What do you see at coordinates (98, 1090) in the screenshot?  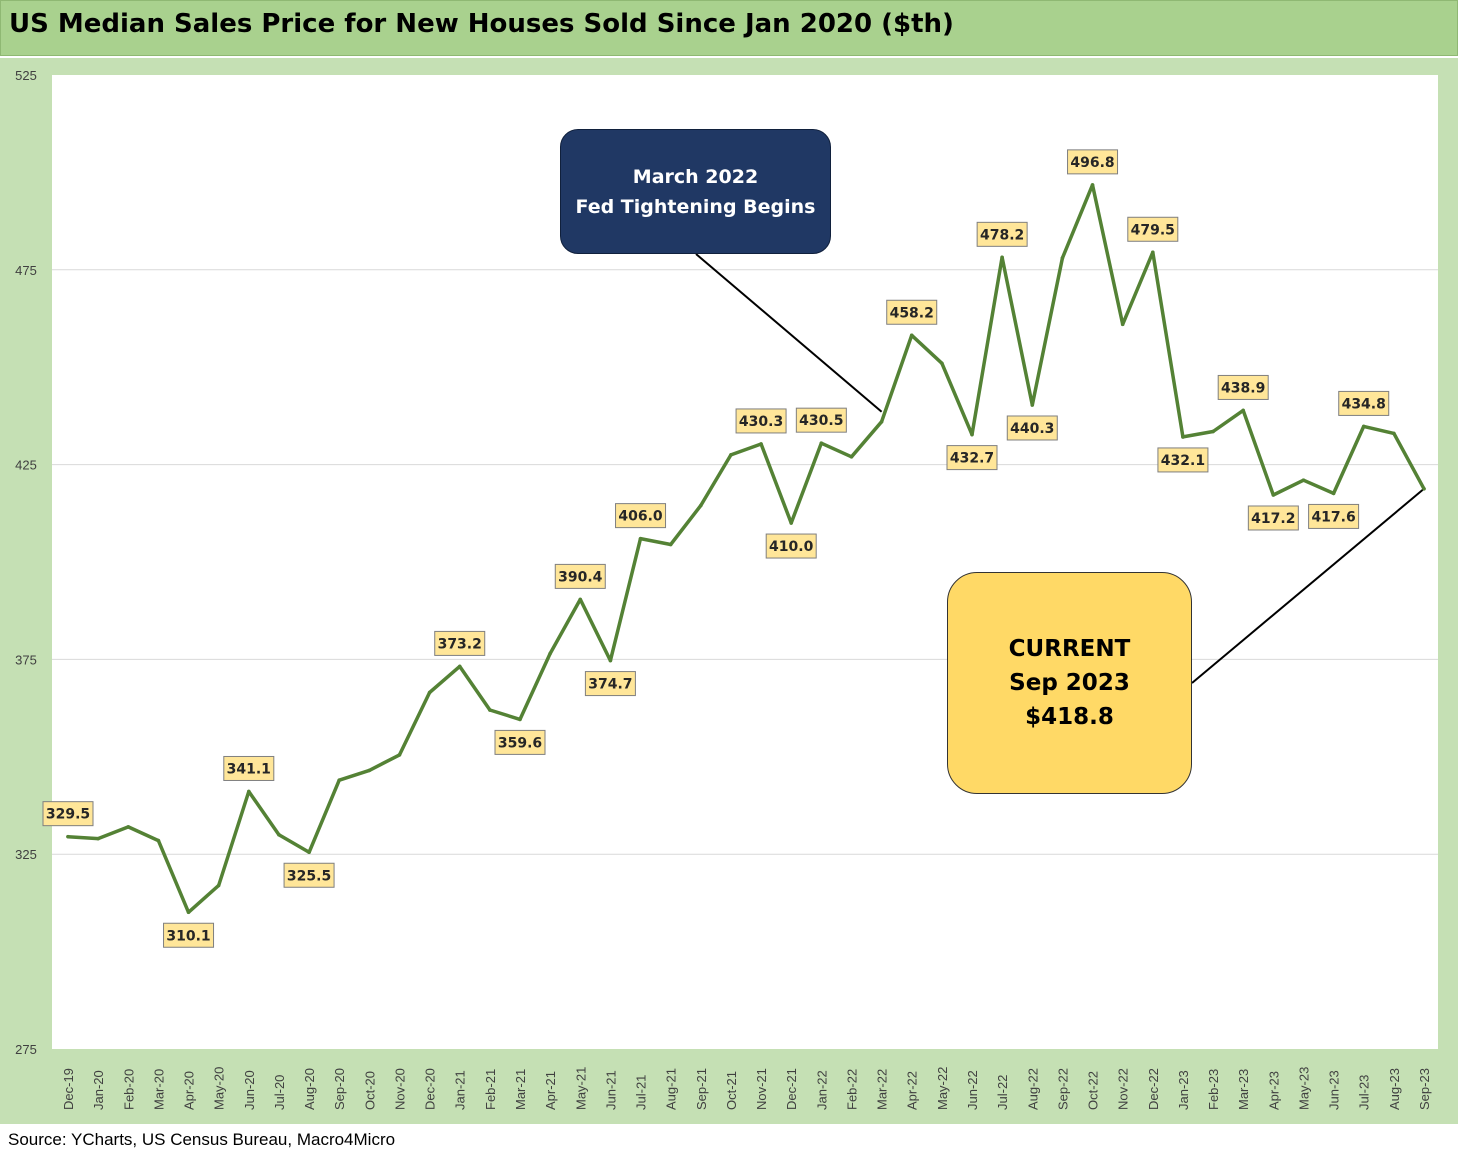 I see `x-tick-label: Jan-20` at bounding box center [98, 1090].